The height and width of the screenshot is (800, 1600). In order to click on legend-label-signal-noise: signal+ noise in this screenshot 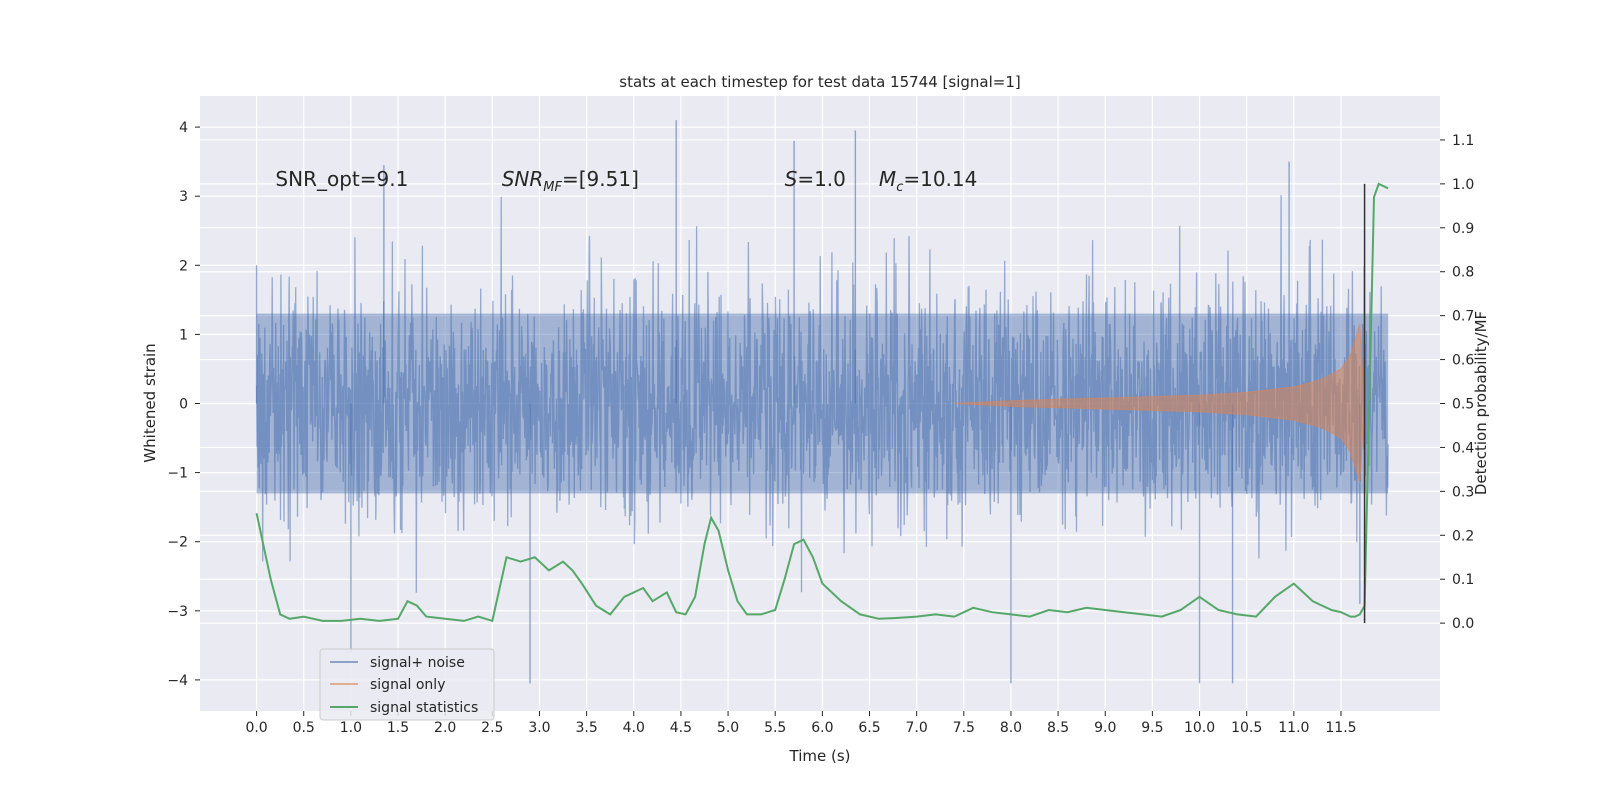, I will do `click(417, 663)`.